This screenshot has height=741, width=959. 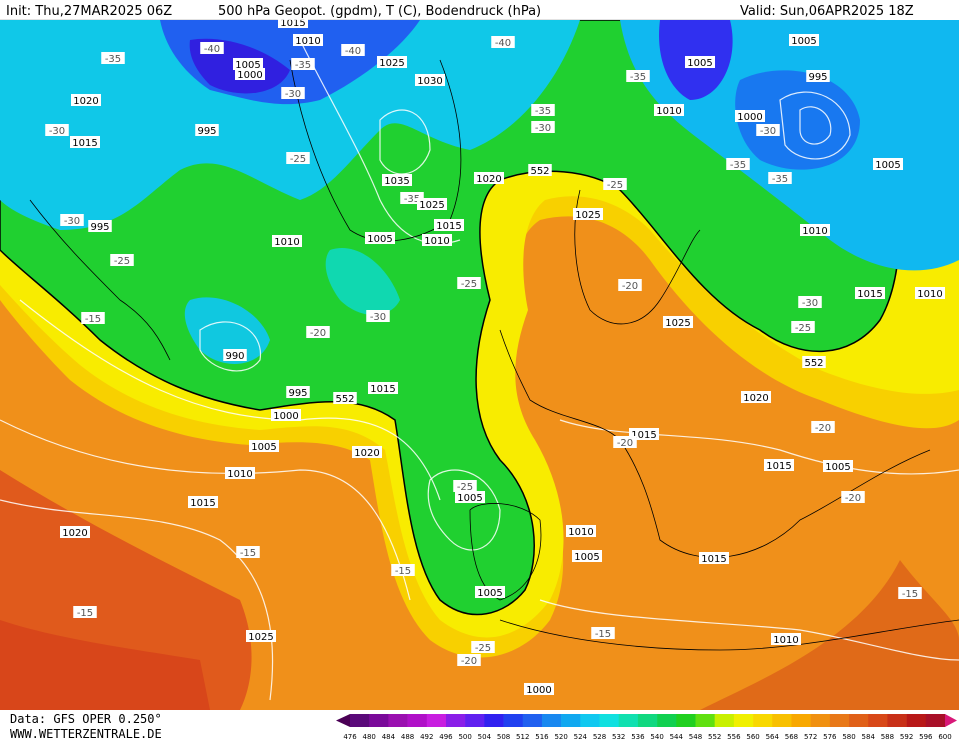 I want to click on warm-region-east, so click(x=829, y=635).